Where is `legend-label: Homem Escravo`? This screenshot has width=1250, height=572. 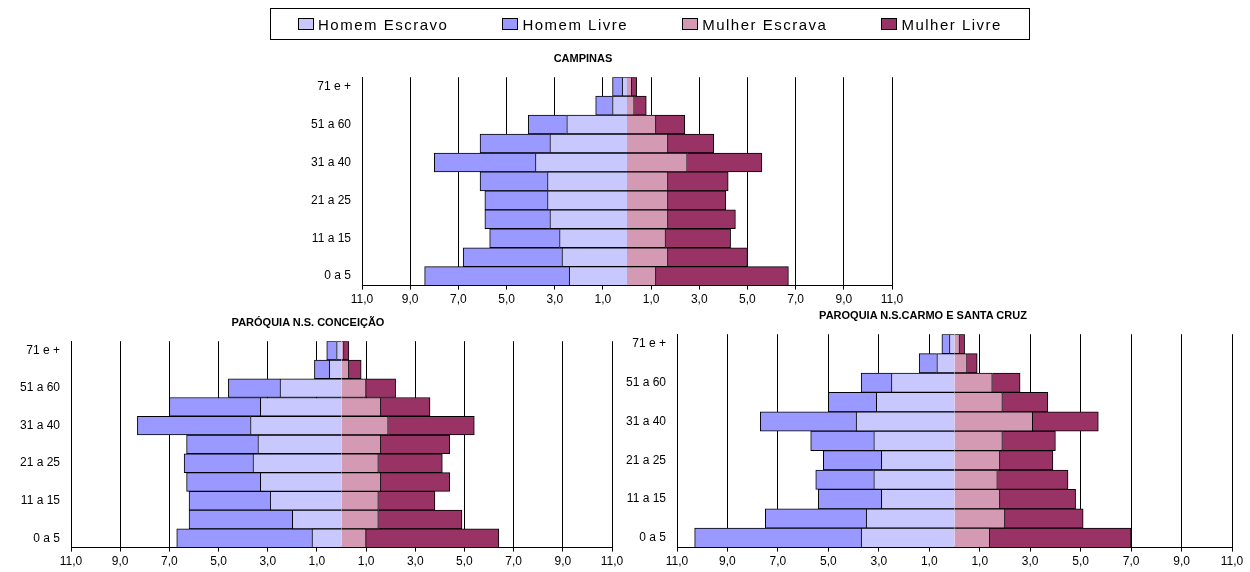
legend-label: Homem Escravo is located at coordinates (383, 24).